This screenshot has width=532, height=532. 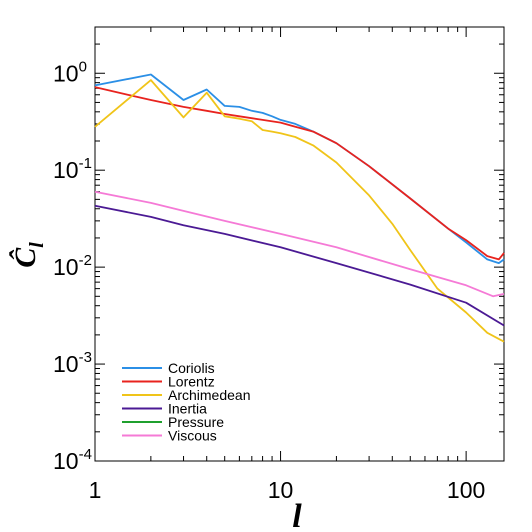 What do you see at coordinates (196, 422) in the screenshot?
I see `legend-label-pressure: Pressure` at bounding box center [196, 422].